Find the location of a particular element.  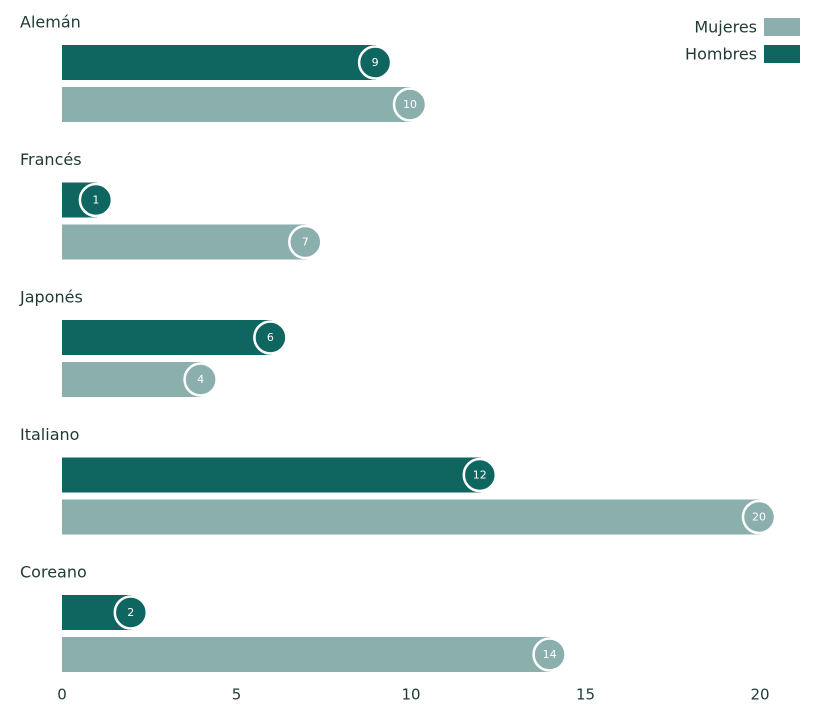

x-tick-label: 15 is located at coordinates (585, 695).